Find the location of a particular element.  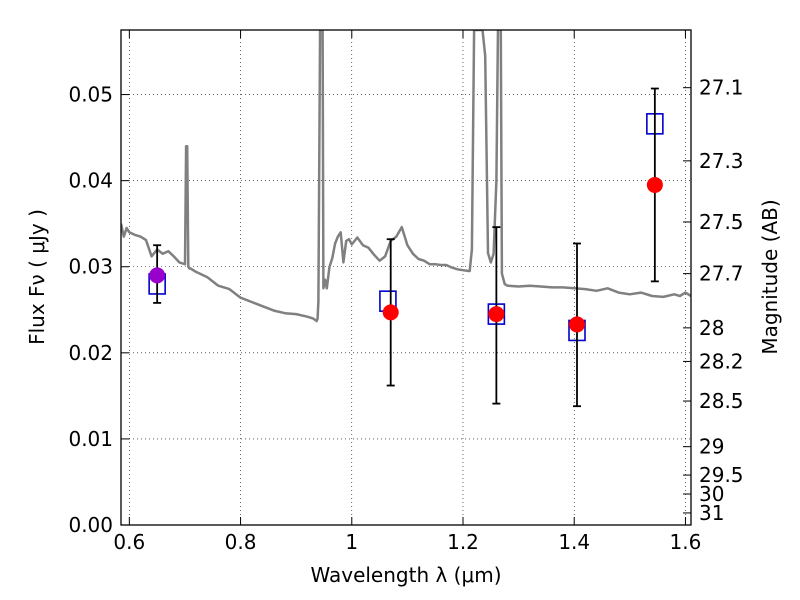

y-axis-label: Flux Fν ( μJy ) is located at coordinates (37, 277).